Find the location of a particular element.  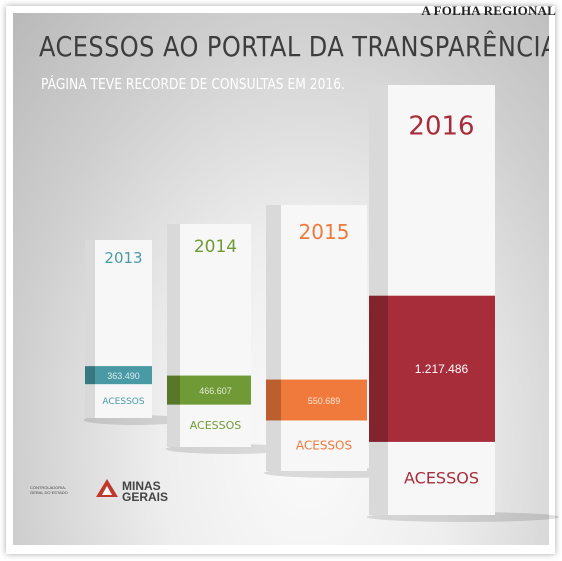

bar-2015 is located at coordinates (324, 400).